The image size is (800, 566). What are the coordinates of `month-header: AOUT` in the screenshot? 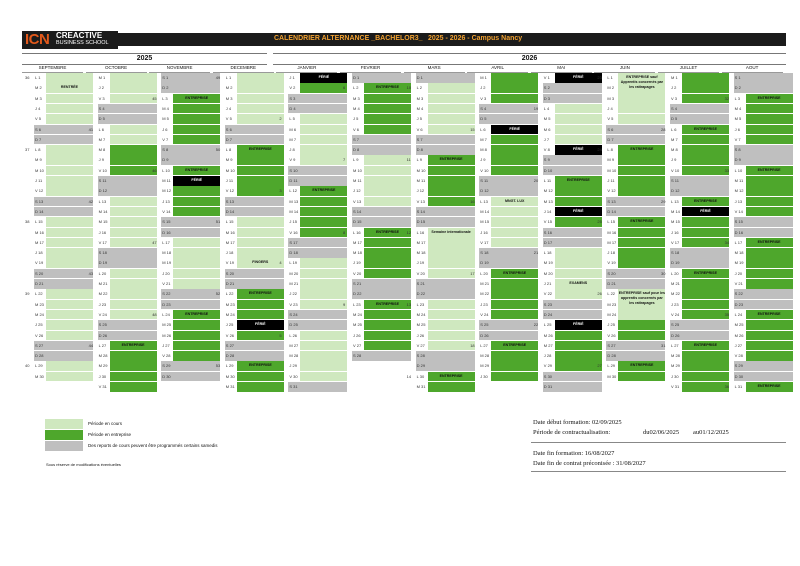 It's located at (752, 68).